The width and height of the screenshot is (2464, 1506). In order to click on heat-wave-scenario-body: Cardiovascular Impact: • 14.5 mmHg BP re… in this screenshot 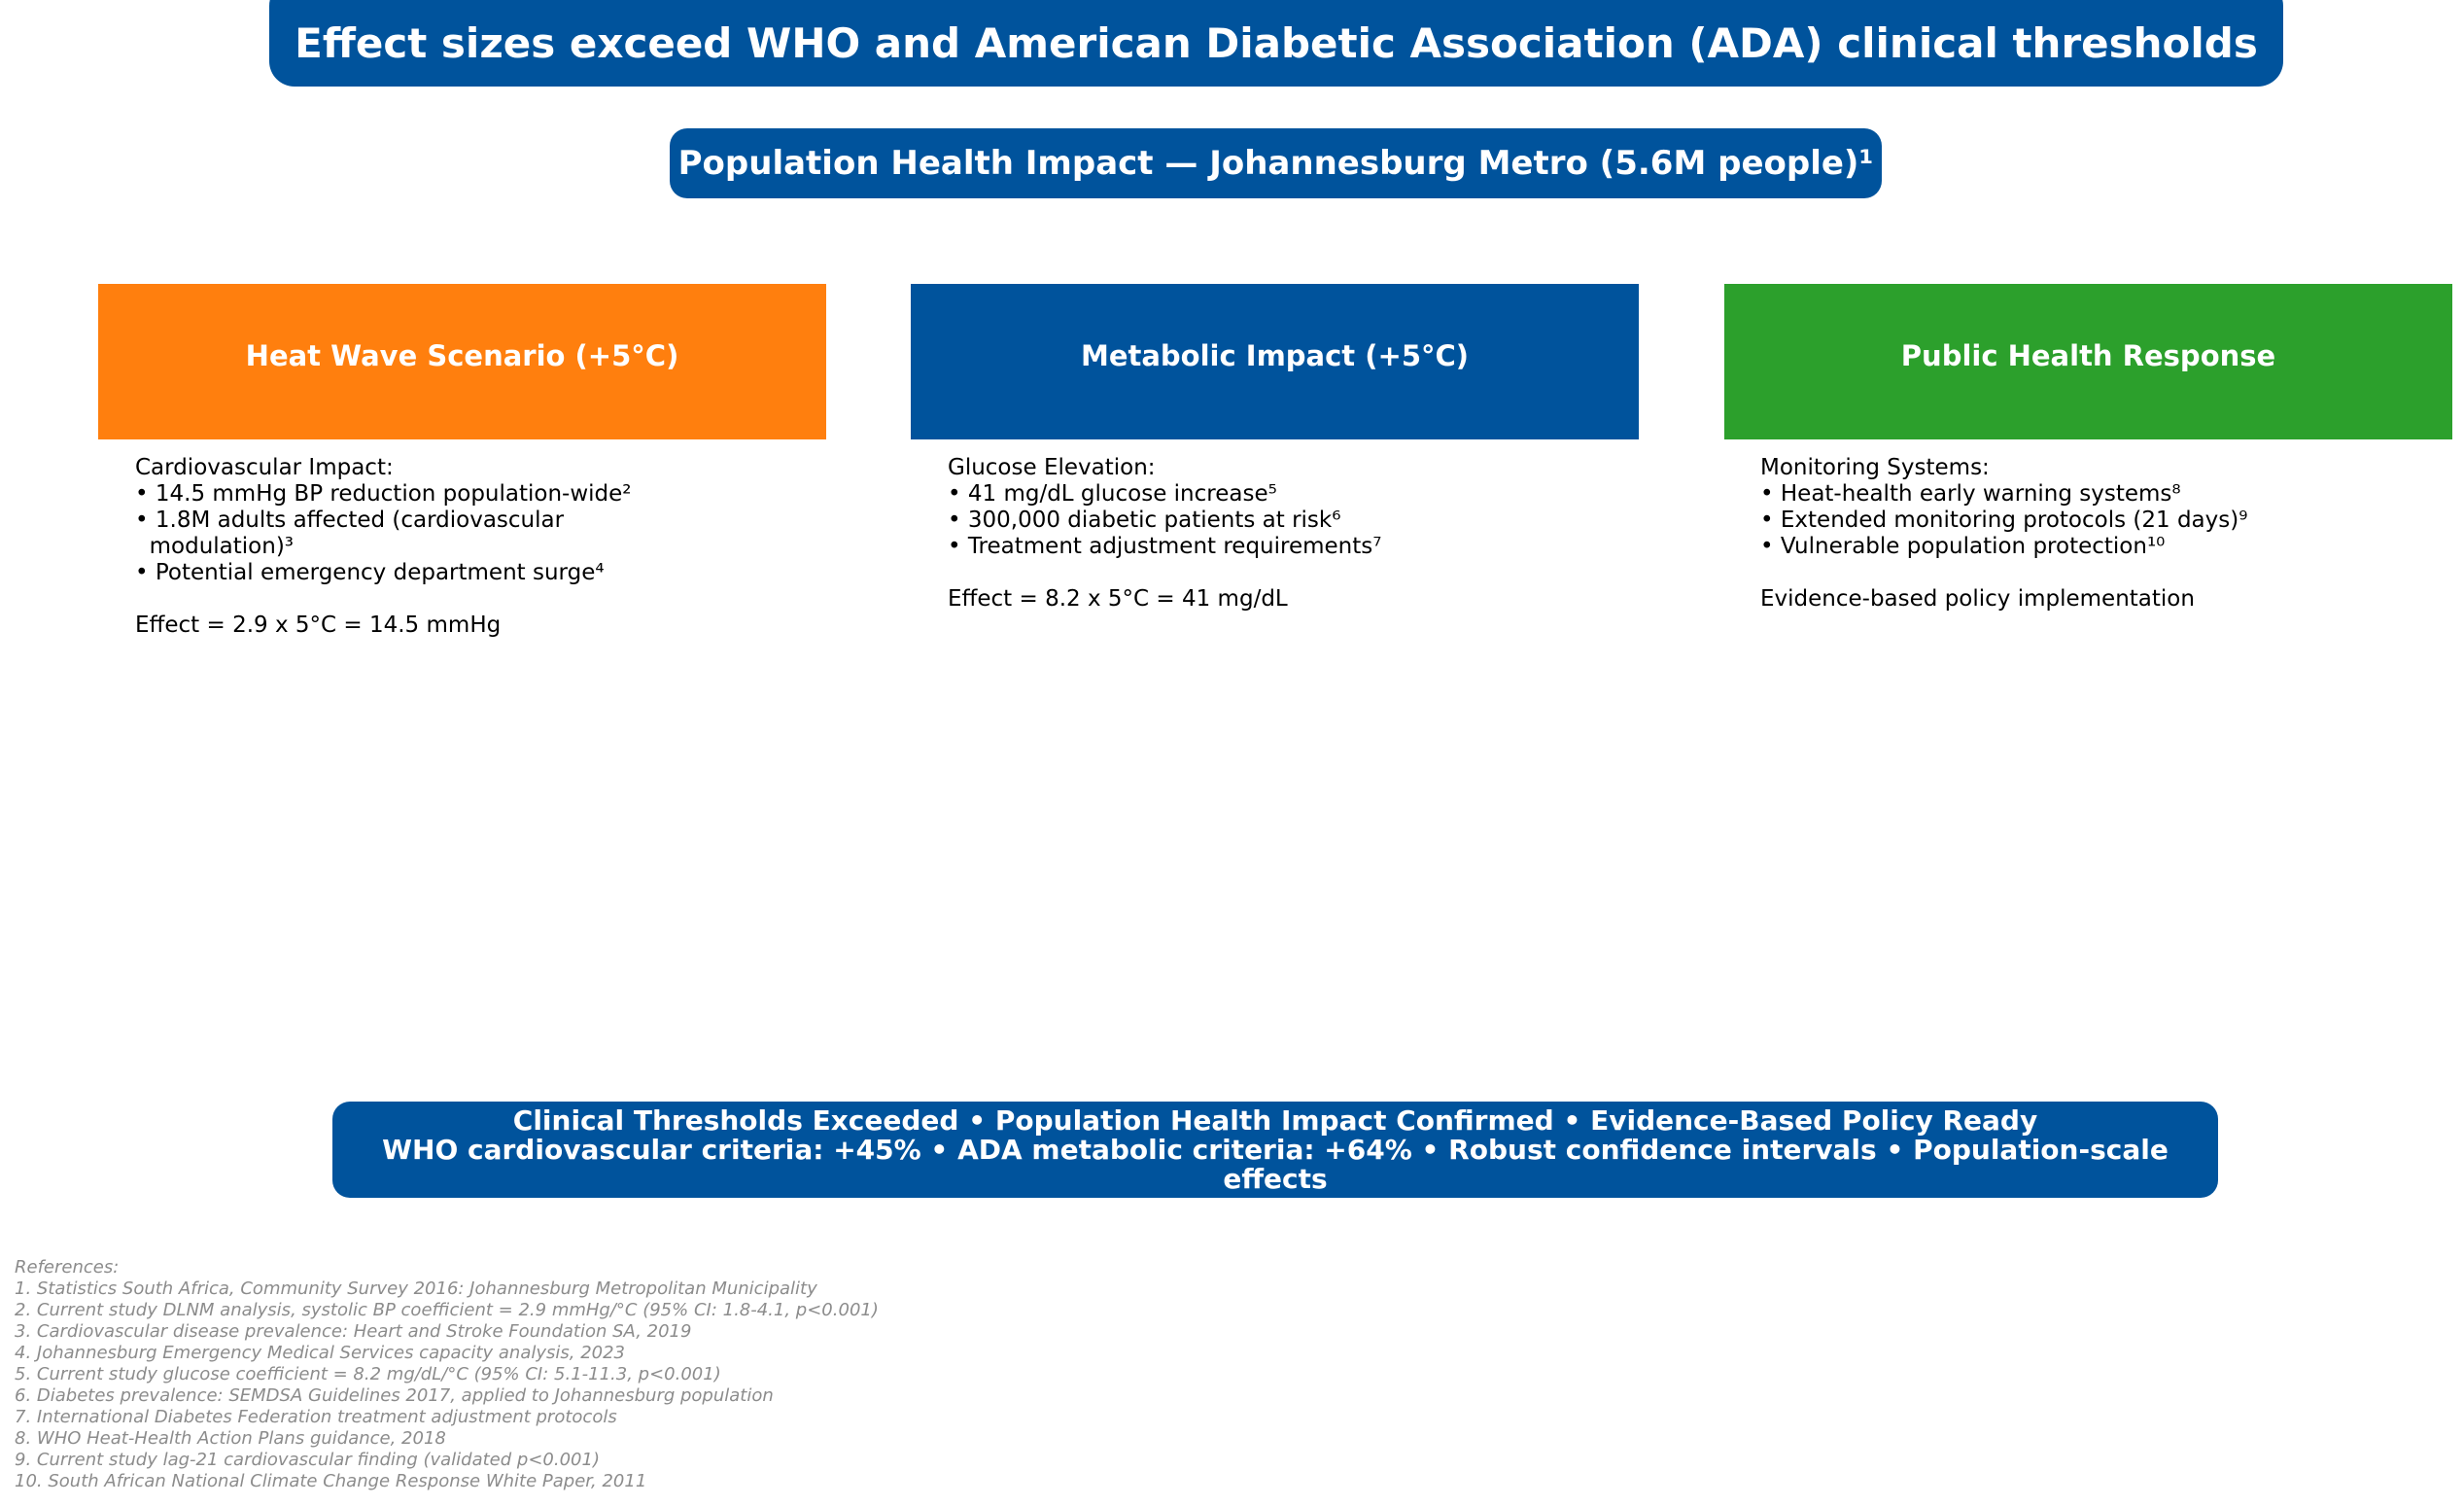, I will do `click(446, 547)`.